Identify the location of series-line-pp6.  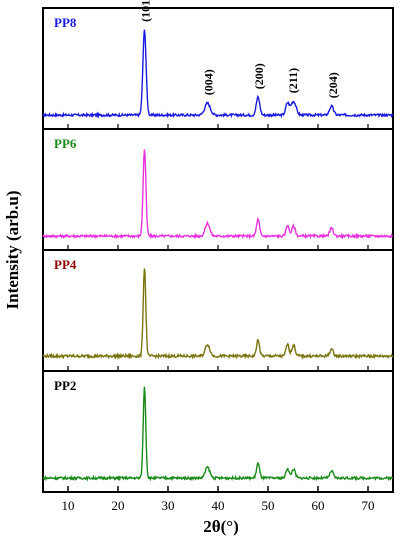
(217, 194).